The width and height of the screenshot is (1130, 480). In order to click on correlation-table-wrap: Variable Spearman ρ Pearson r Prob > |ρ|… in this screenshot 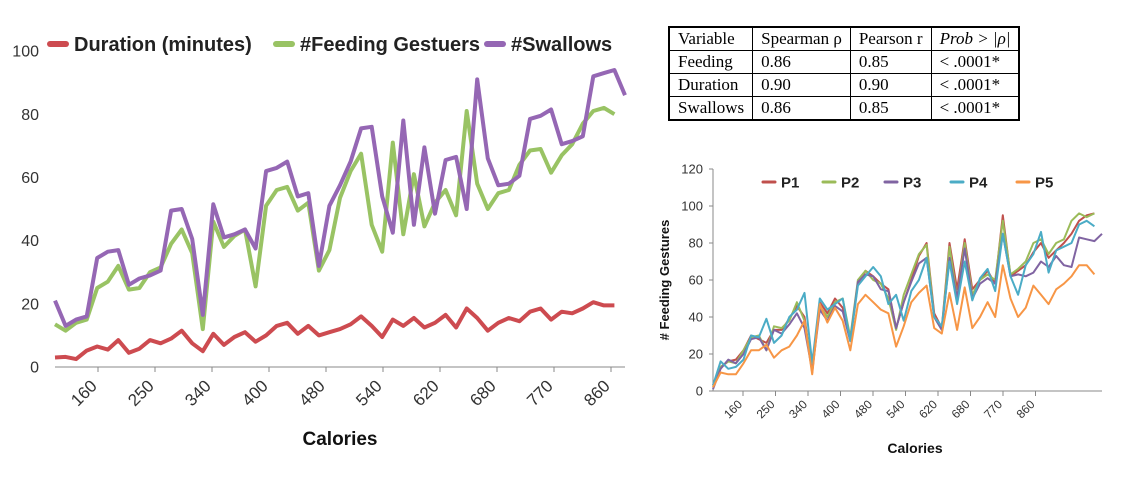, I will do `click(844, 73)`.